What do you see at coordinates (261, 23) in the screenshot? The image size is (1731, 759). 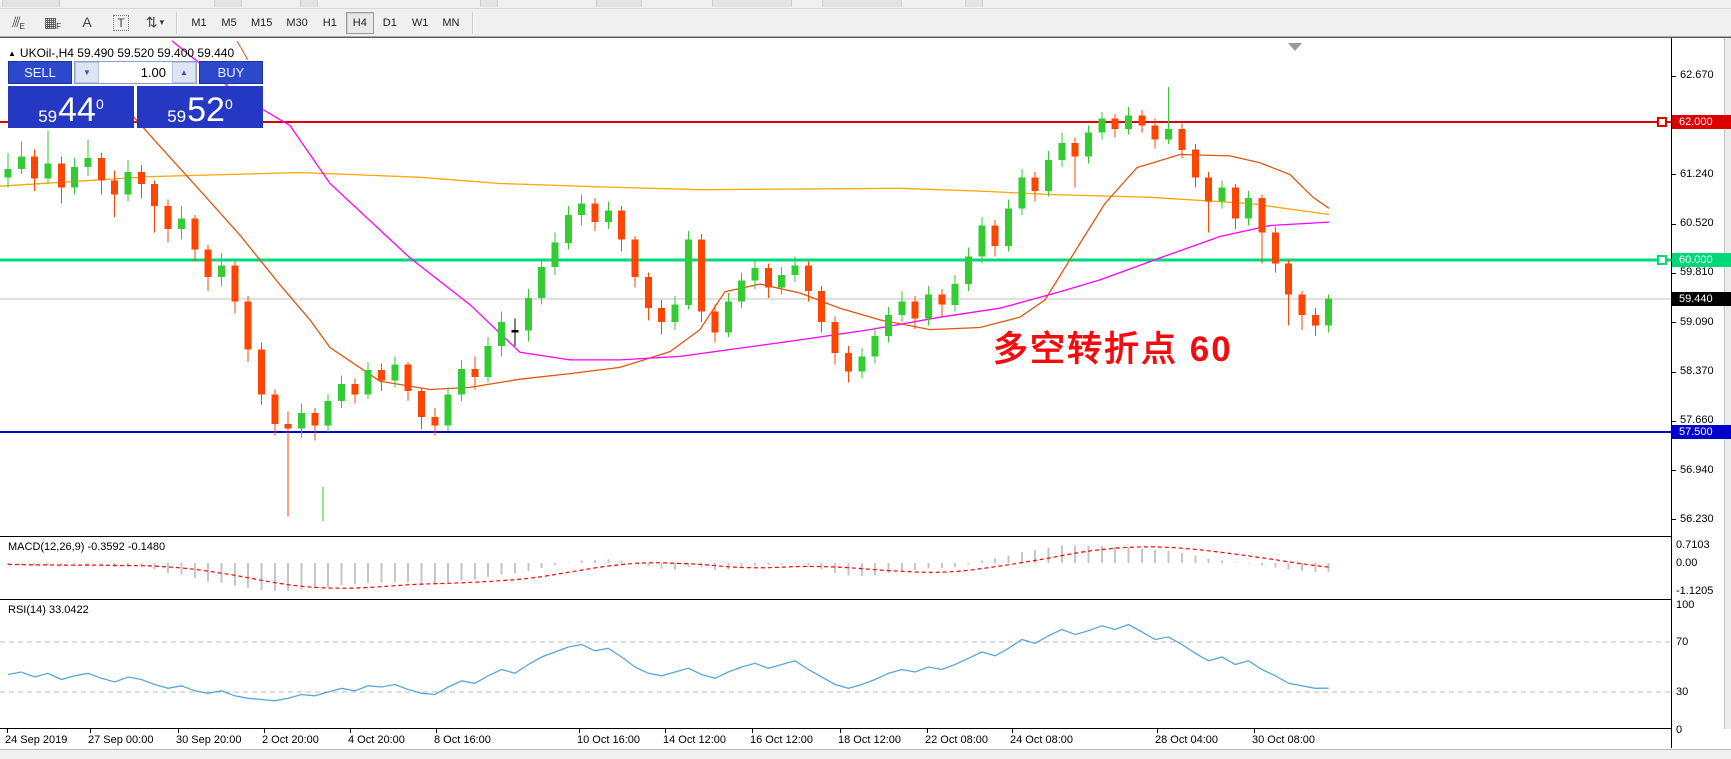 I see `timeframe-button-m15: M15` at bounding box center [261, 23].